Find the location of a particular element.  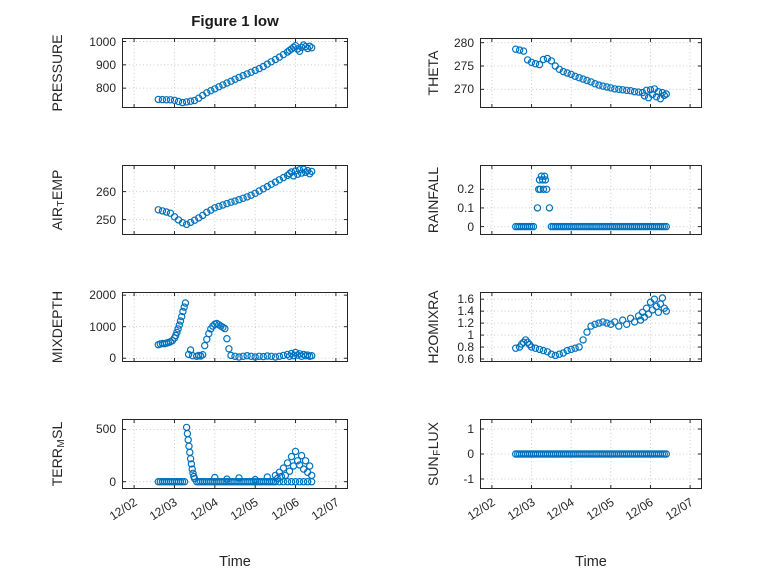

subplot-rainfall is located at coordinates (591, 200).